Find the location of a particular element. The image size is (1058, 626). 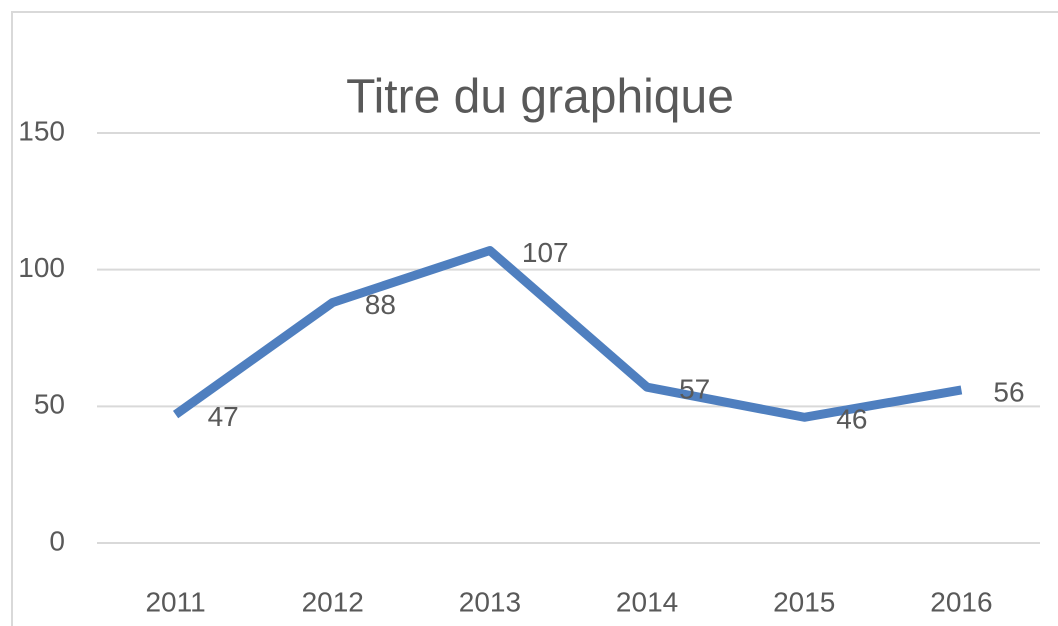

x-tick-label: 2015 is located at coordinates (804, 601).